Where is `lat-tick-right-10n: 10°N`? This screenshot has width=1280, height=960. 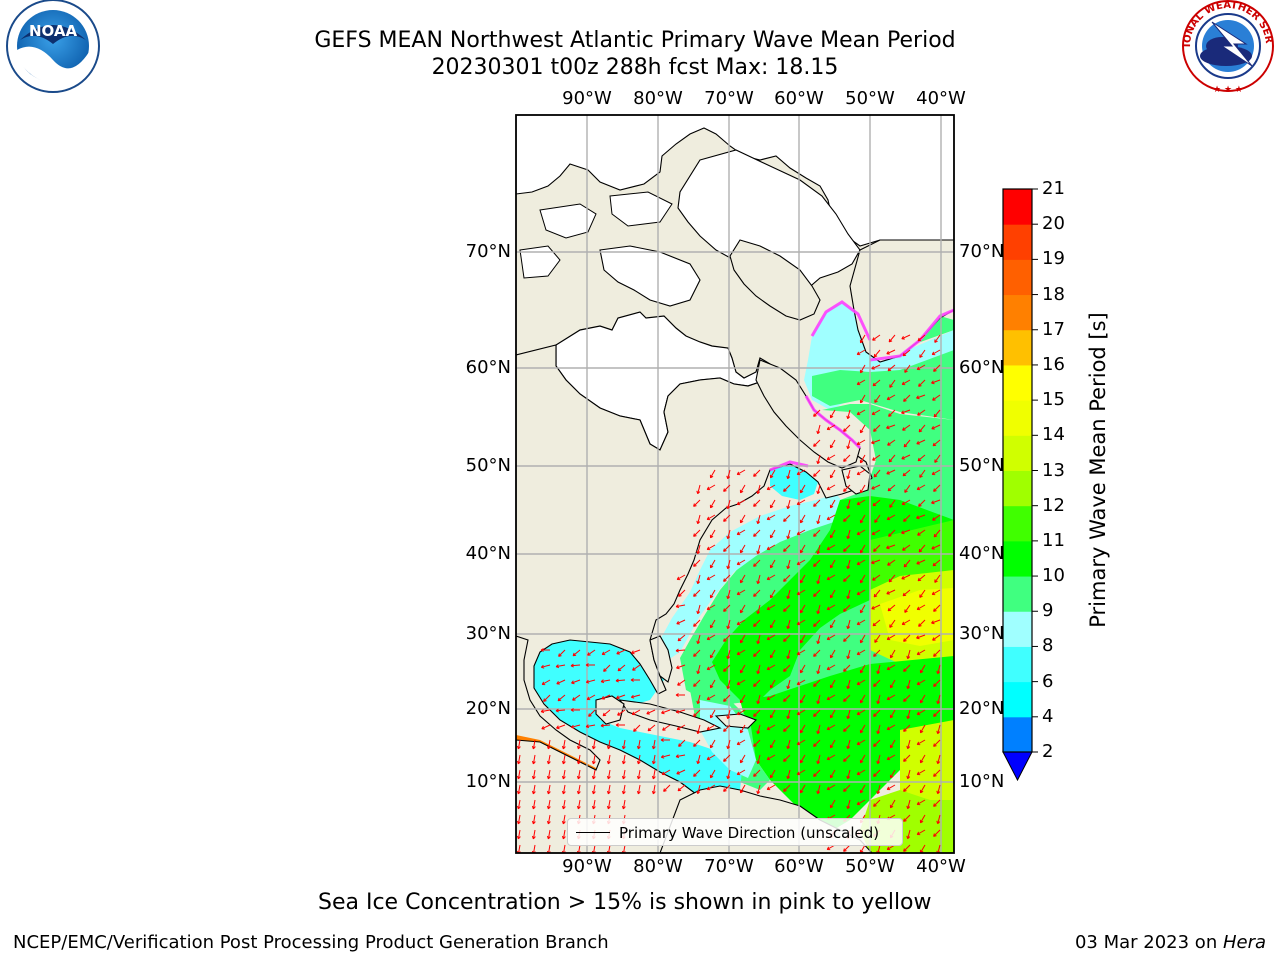
lat-tick-right-10n: 10°N is located at coordinates (982, 781).